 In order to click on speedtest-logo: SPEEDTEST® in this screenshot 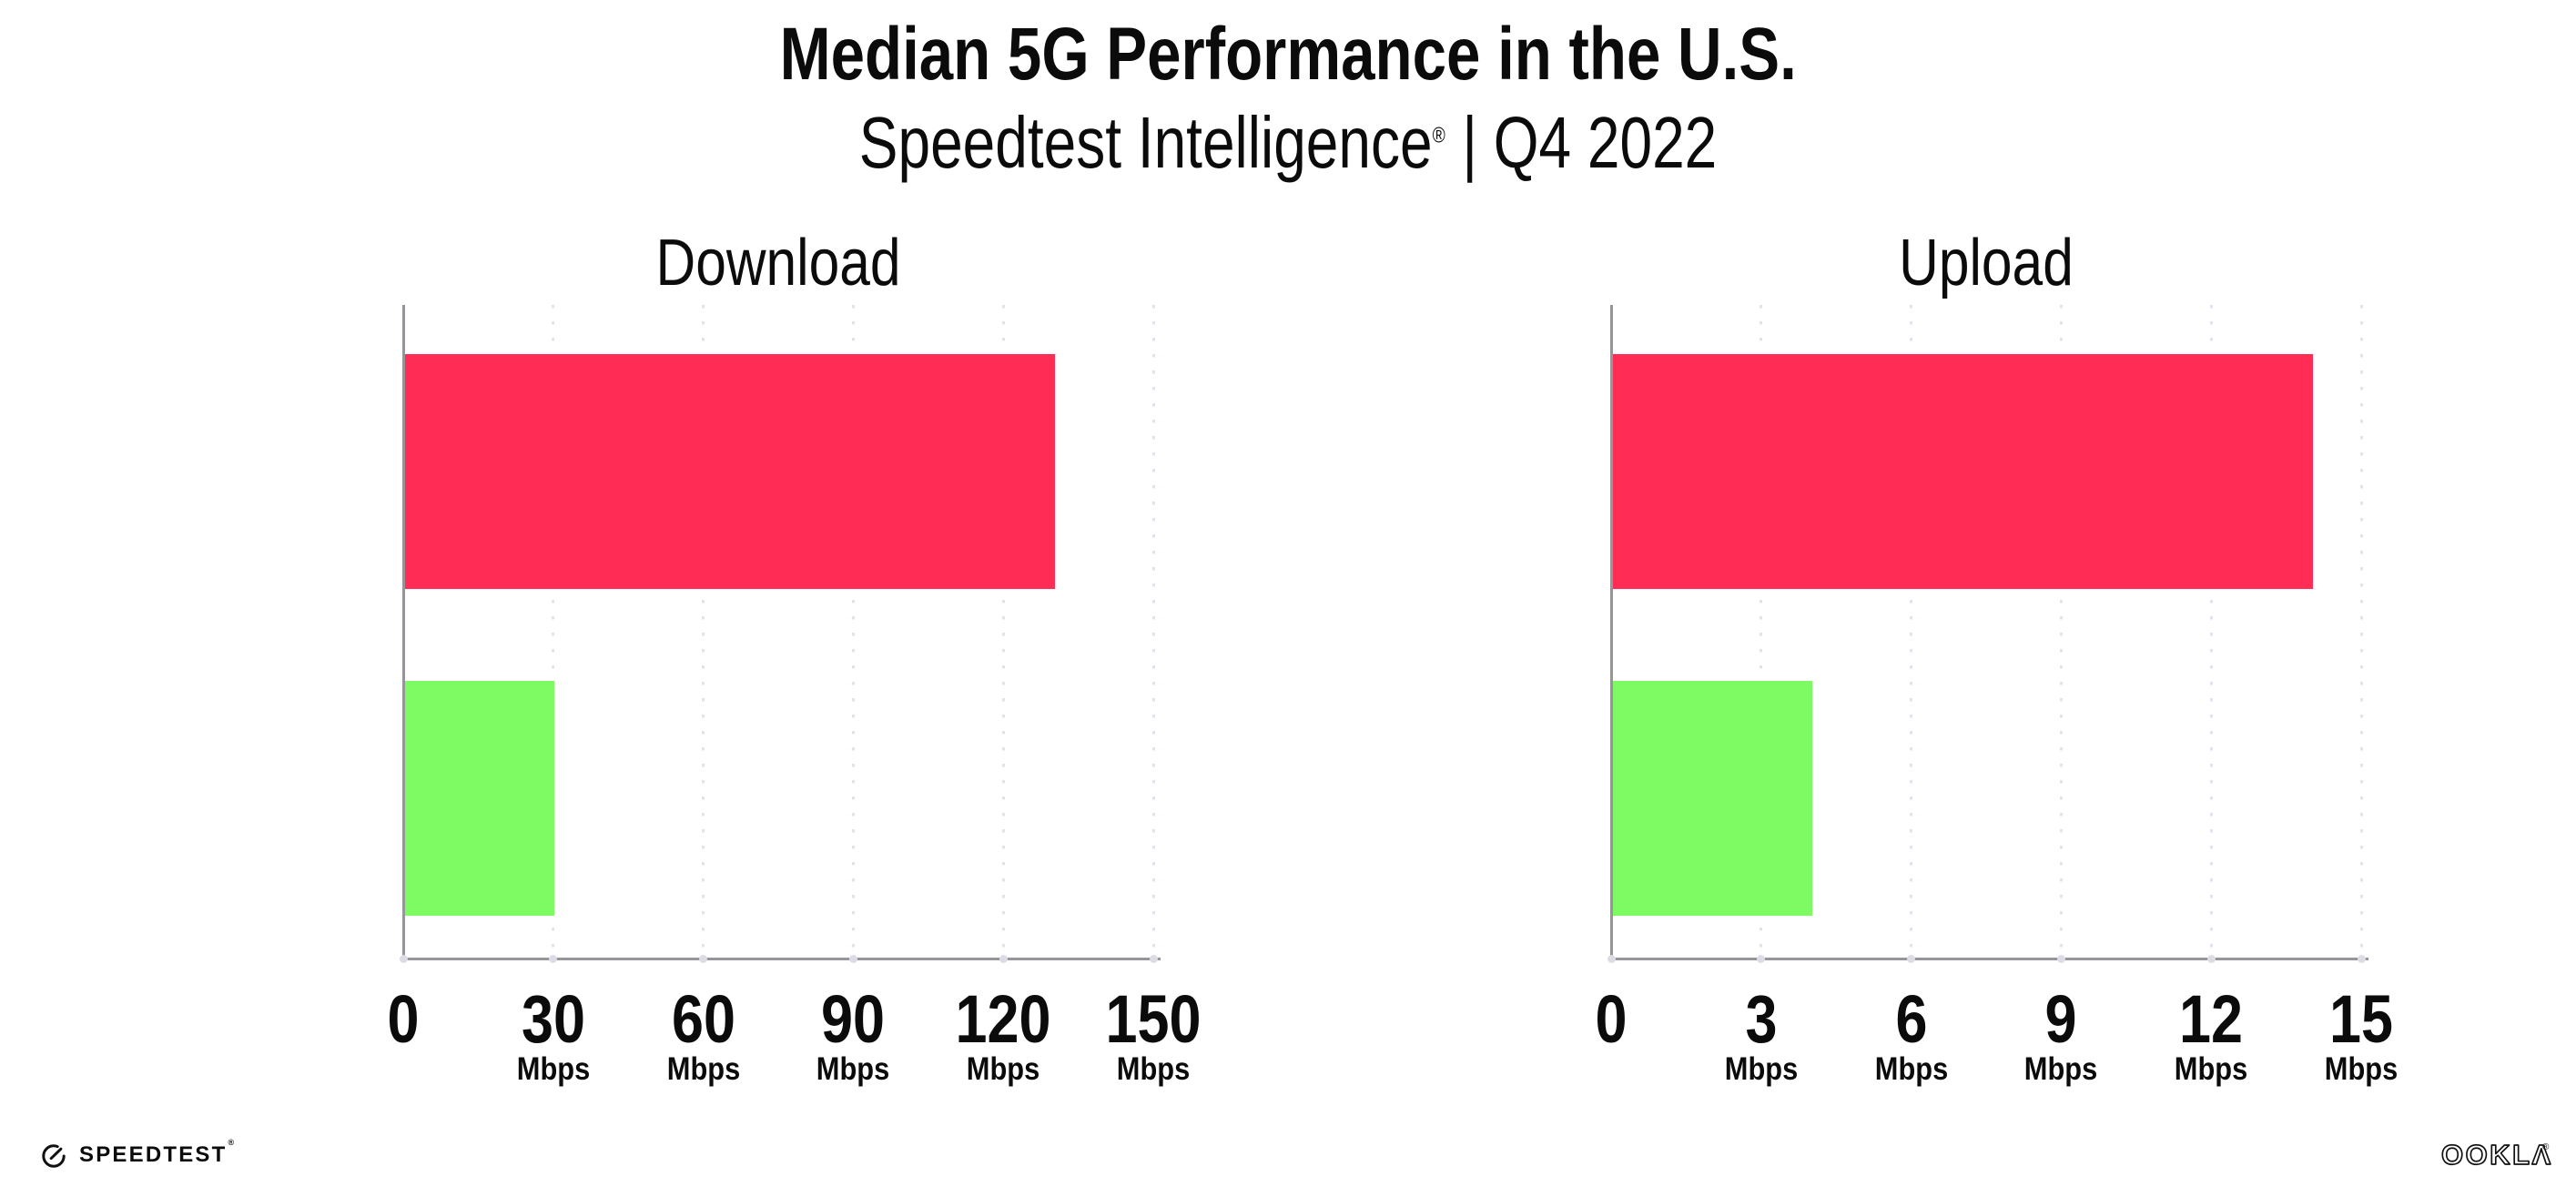, I will do `click(137, 1154)`.